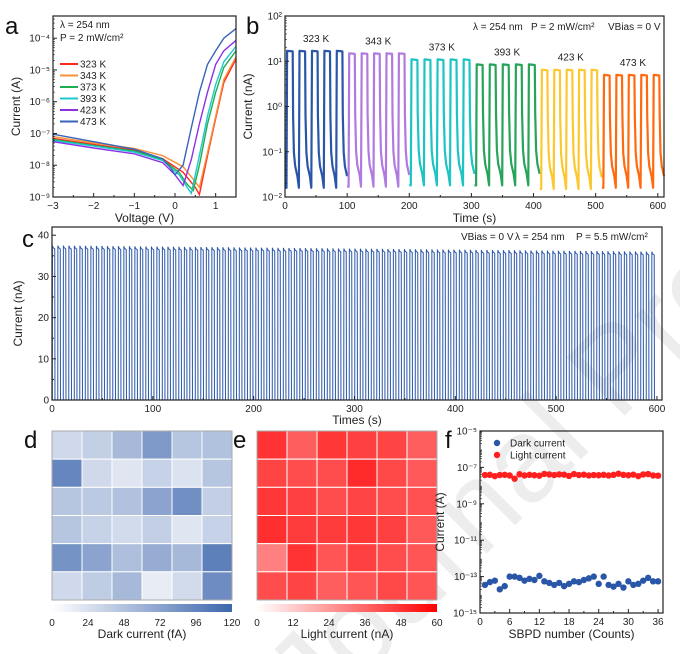 This screenshot has height=654, width=680. What do you see at coordinates (540, 622) in the screenshot?
I see `x-tick-label: 12` at bounding box center [540, 622].